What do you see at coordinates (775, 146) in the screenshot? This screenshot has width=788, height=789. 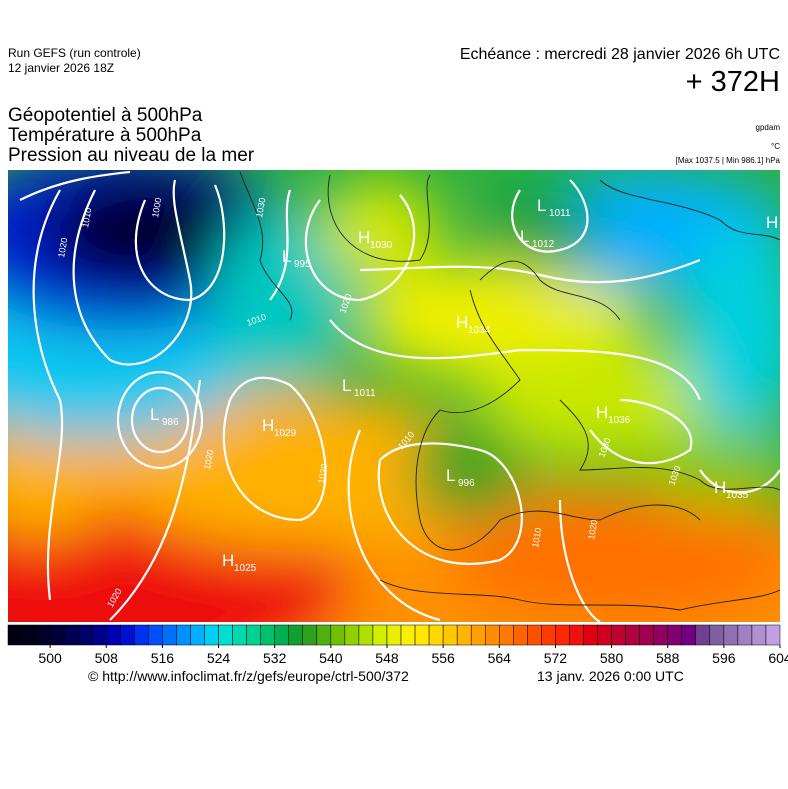 I see `unit: °C` at bounding box center [775, 146].